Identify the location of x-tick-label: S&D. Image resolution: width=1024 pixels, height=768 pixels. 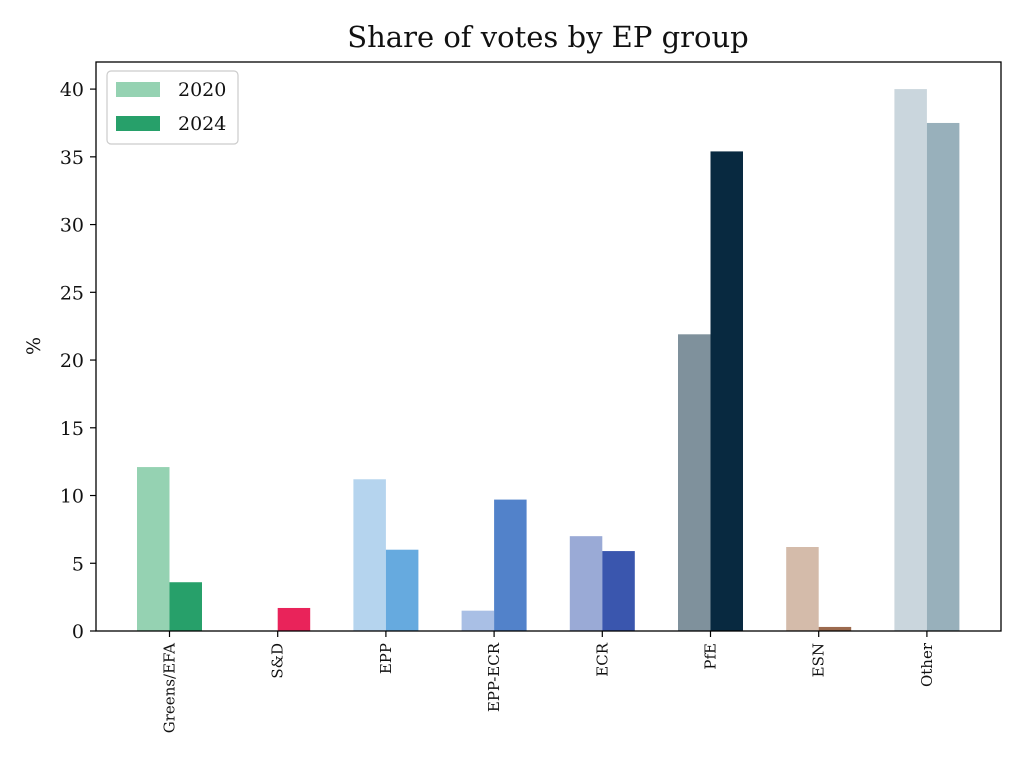
(278, 661).